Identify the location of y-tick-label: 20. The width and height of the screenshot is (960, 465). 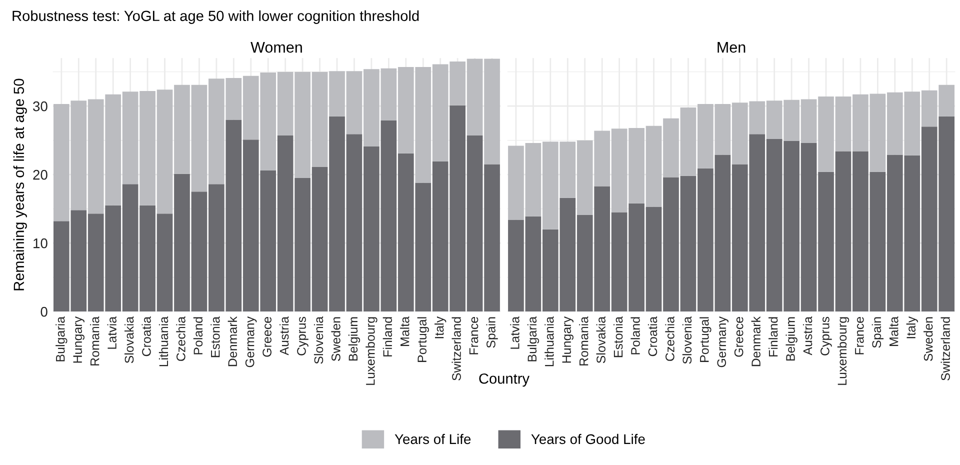
(40, 175).